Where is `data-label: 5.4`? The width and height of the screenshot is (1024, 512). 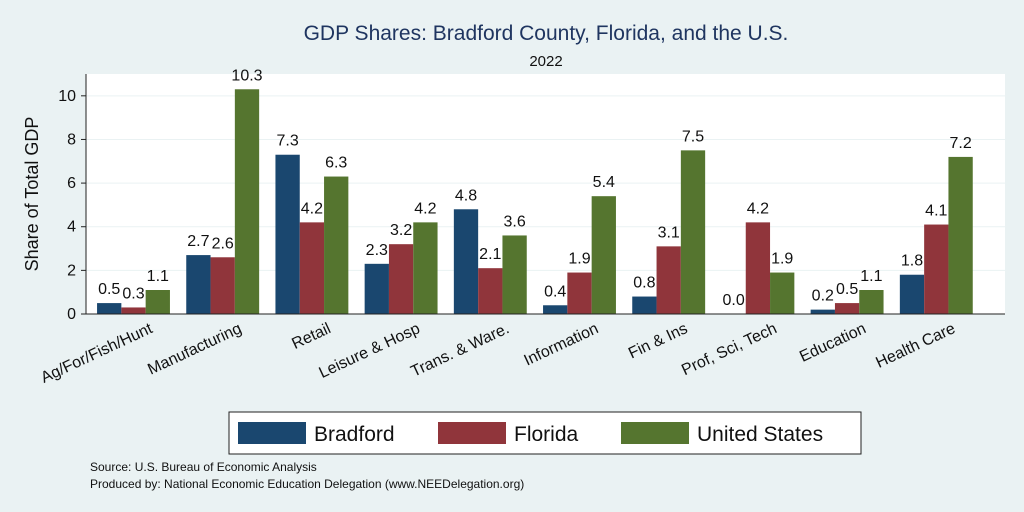
data-label: 5.4 is located at coordinates (604, 182).